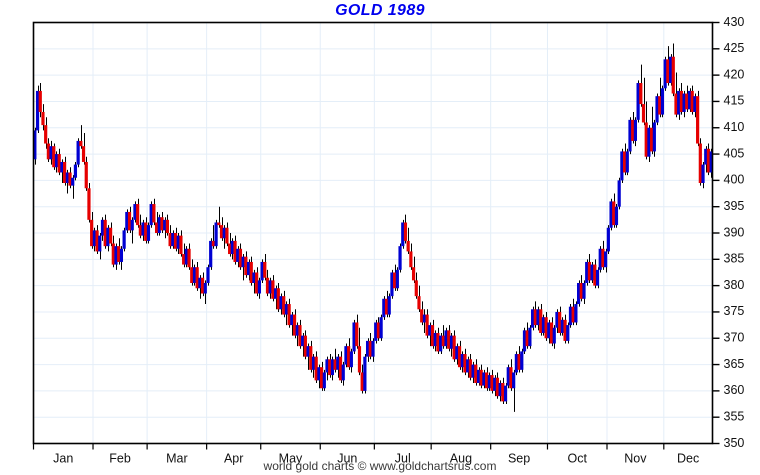 The height and width of the screenshot is (475, 760). What do you see at coordinates (734, 232) in the screenshot?
I see `y-axis-tick-label: 390` at bounding box center [734, 232].